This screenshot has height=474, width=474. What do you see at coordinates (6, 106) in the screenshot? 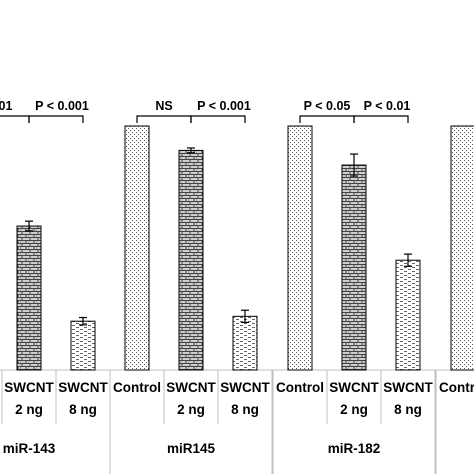
I see `significance-label: 001` at bounding box center [6, 106].